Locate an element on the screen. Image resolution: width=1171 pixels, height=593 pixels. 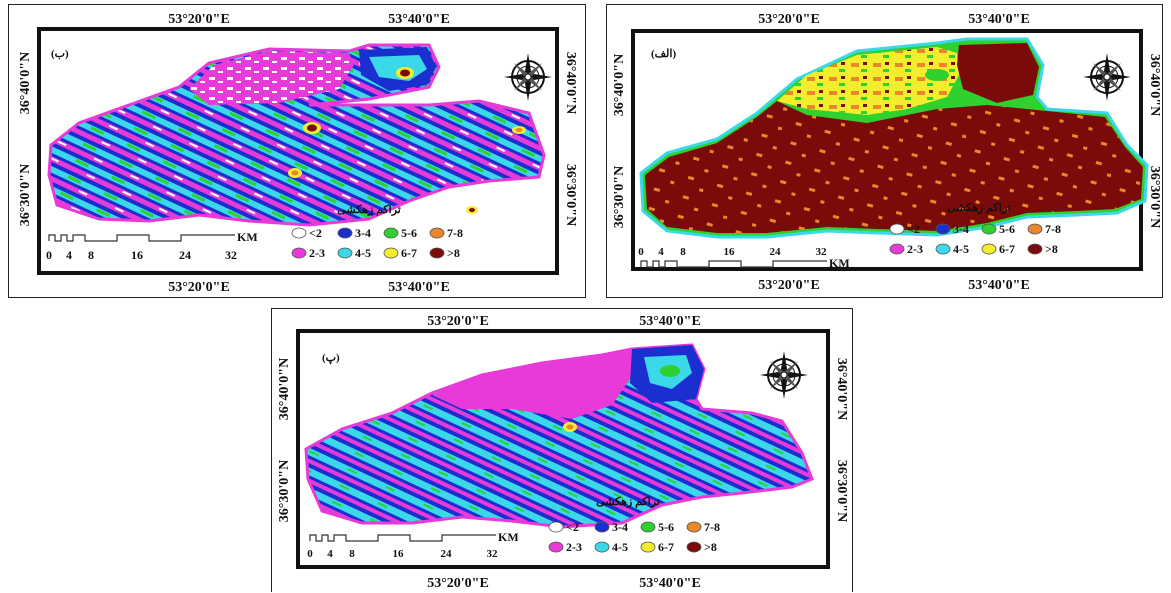
map-frame-bottom is located at coordinates (298, 273).